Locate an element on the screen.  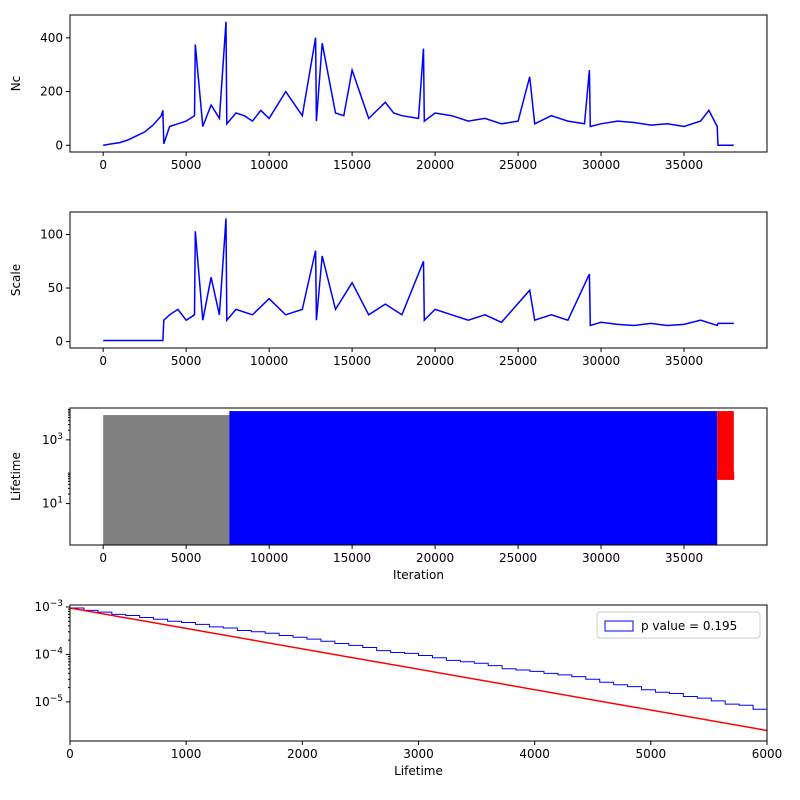
x-tick-label: 4000 is located at coordinates (534, 754).